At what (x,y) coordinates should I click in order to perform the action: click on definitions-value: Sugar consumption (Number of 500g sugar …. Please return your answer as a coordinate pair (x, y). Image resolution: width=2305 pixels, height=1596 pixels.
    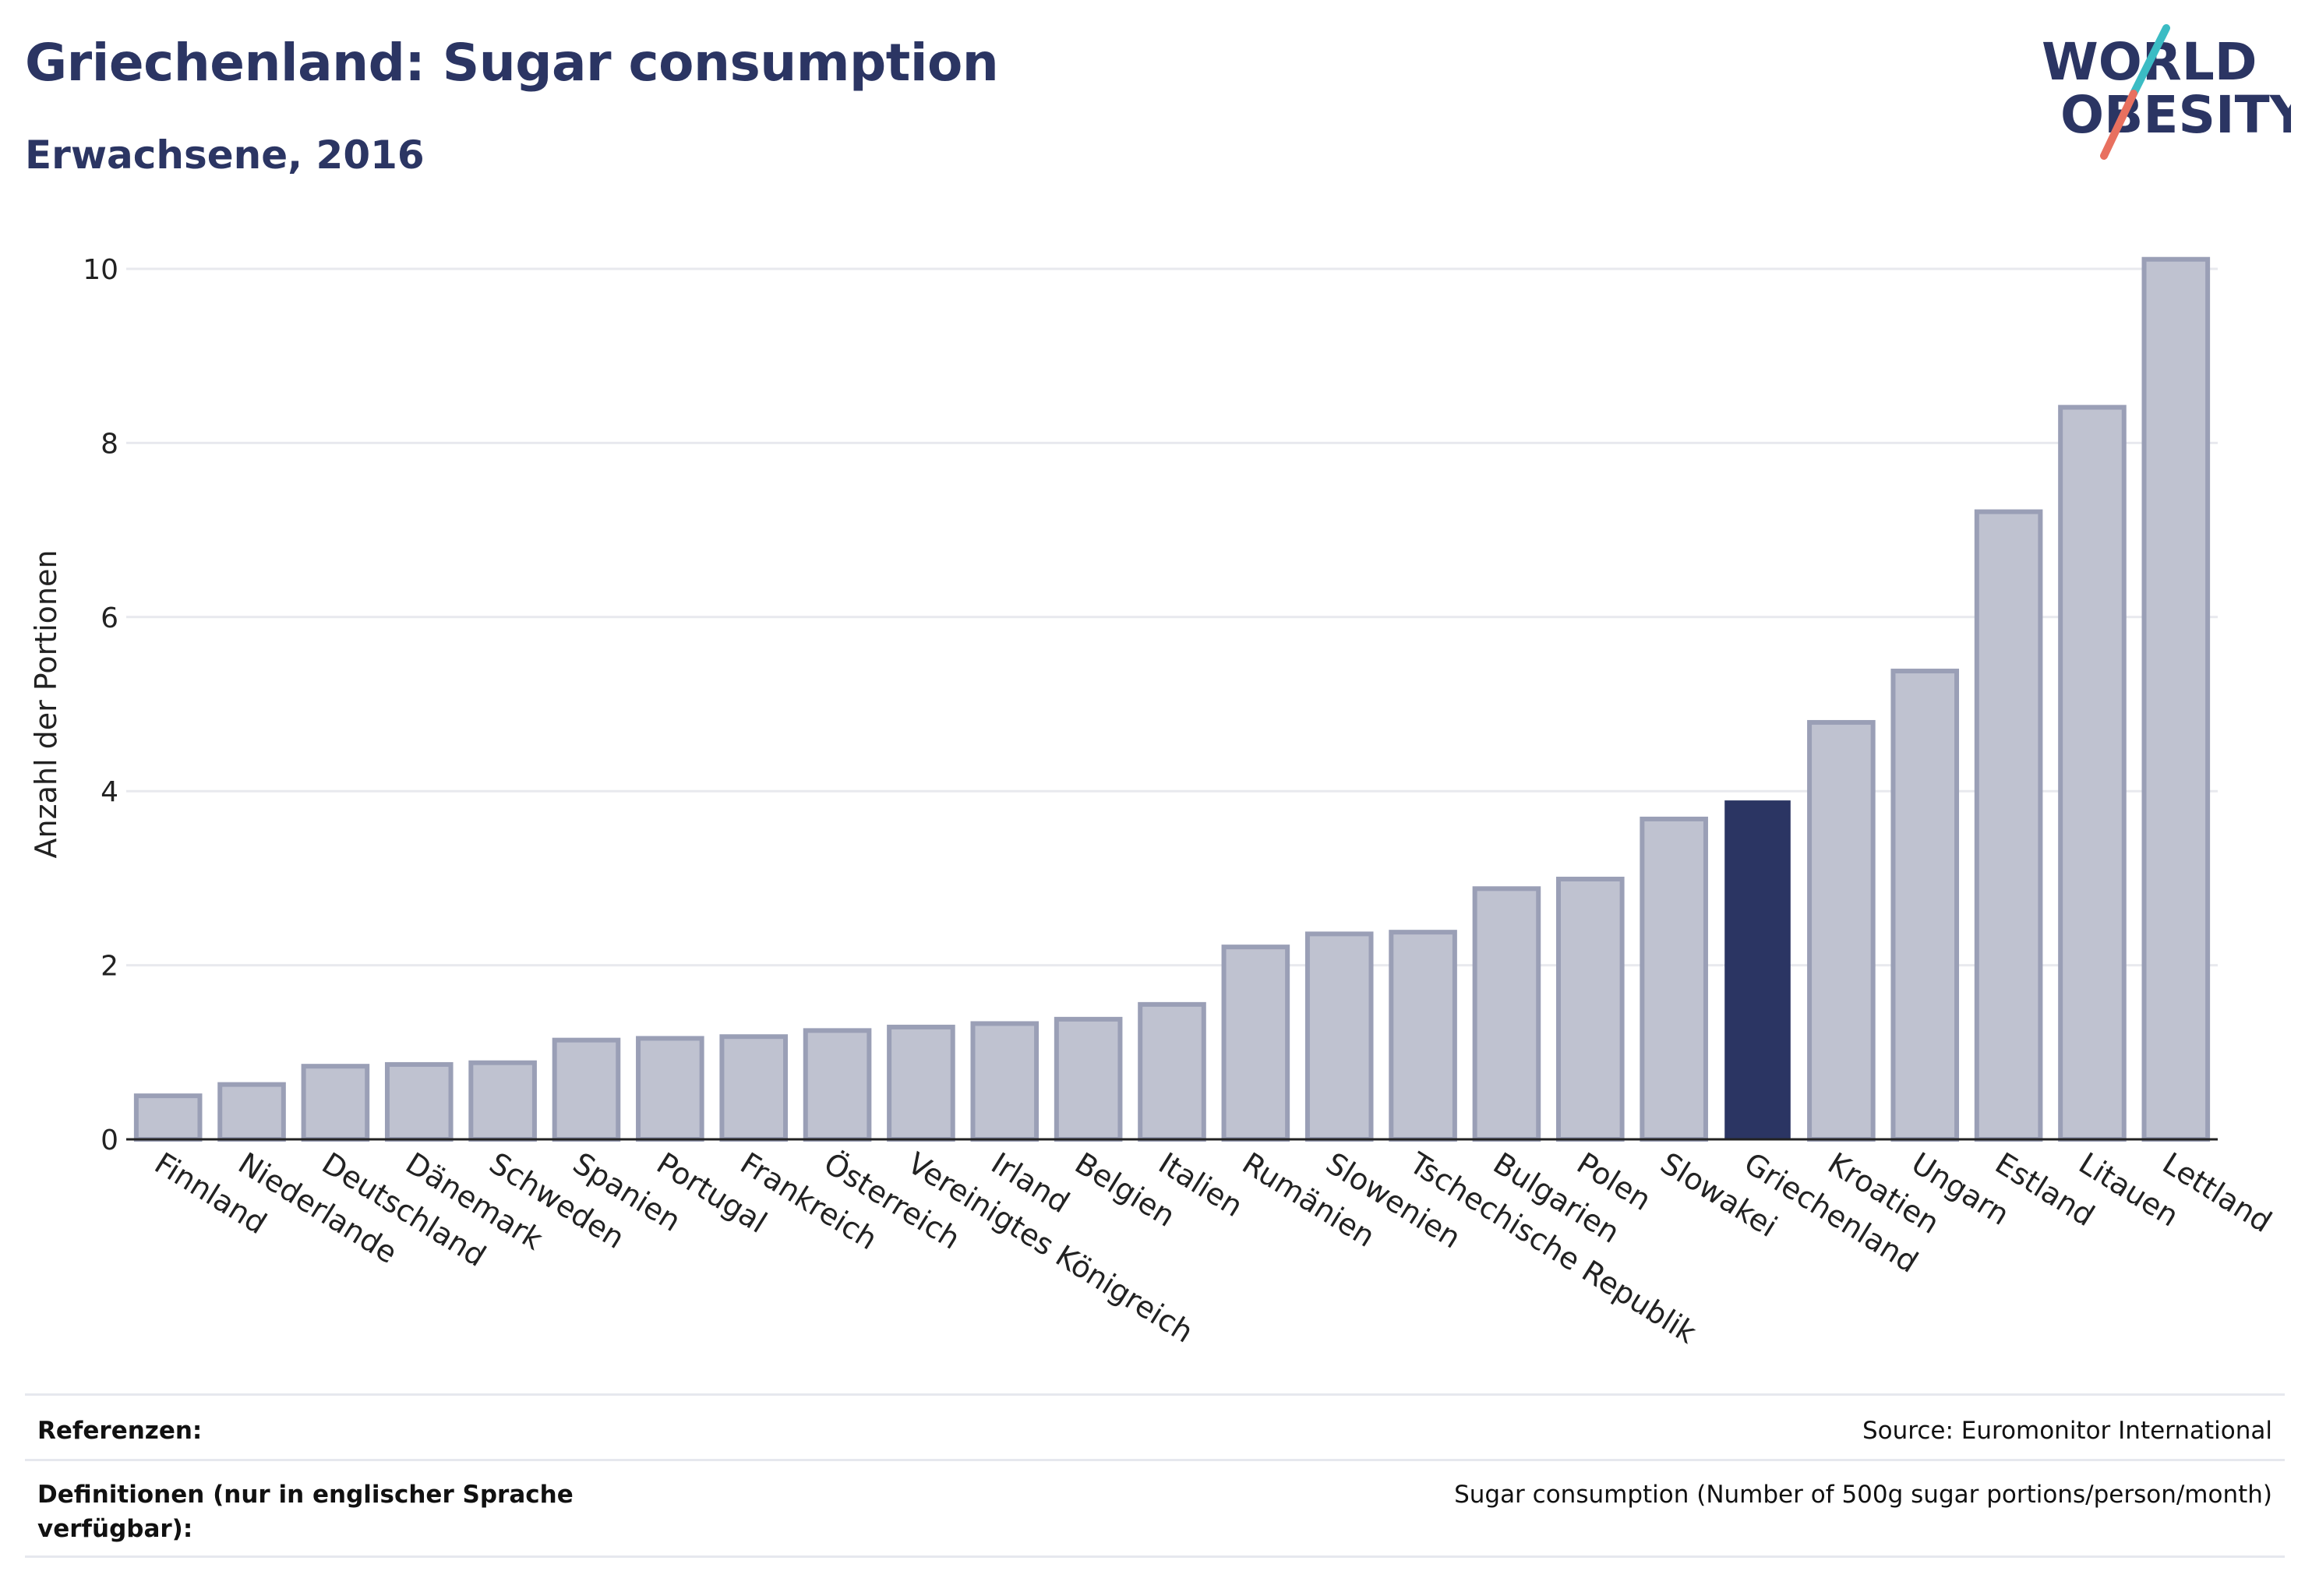
    Looking at the image, I should click on (1863, 1495).